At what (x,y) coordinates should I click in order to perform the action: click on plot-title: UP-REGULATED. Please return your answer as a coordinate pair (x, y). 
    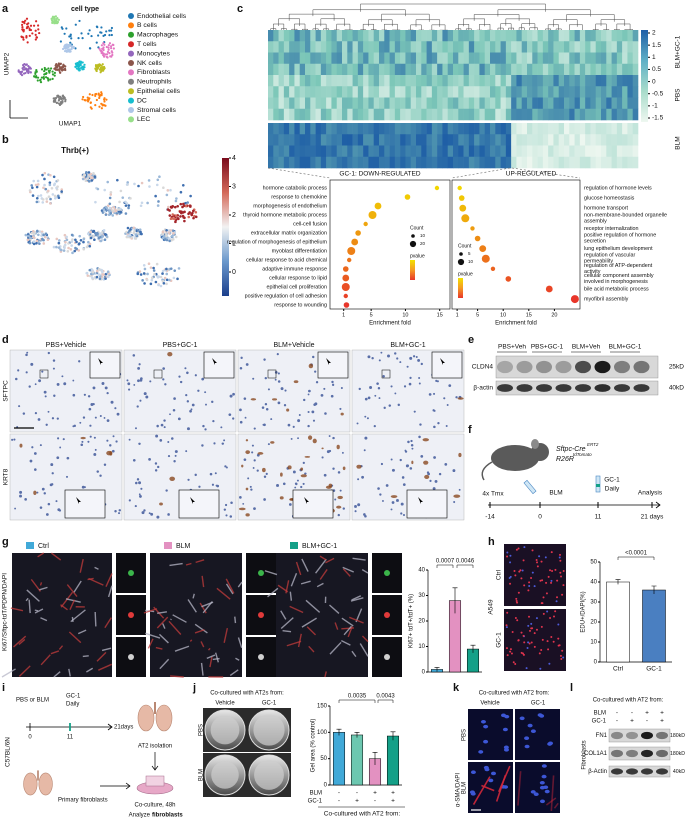
    Looking at the image, I should click on (531, 174).